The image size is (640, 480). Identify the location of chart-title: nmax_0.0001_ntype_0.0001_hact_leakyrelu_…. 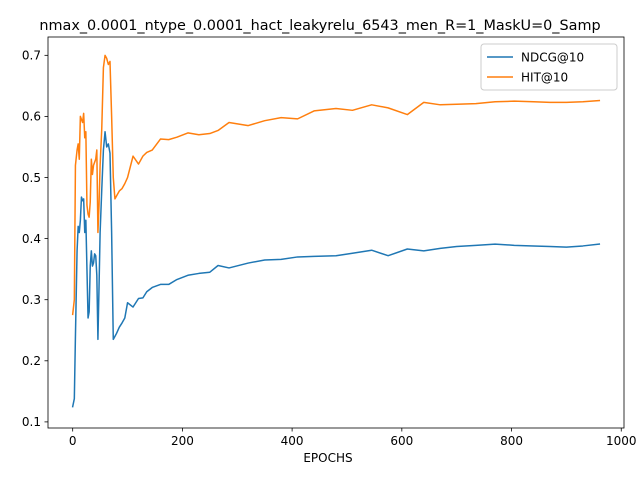
(319, 26).